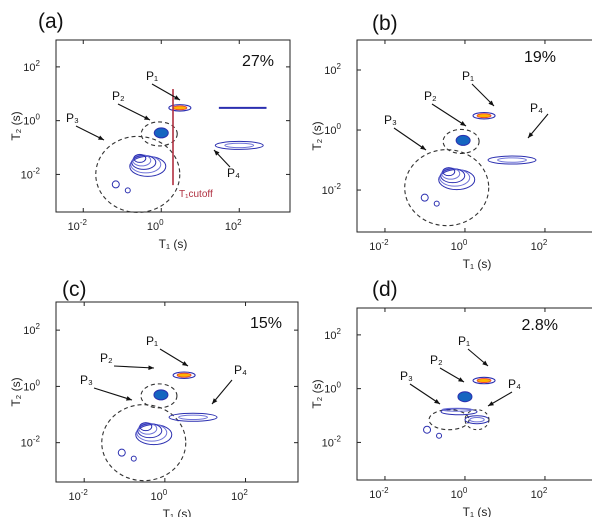 The width and height of the screenshot is (592, 517). Describe the element at coordinates (540, 325) in the screenshot. I see `percent-label: 2.8%` at that location.